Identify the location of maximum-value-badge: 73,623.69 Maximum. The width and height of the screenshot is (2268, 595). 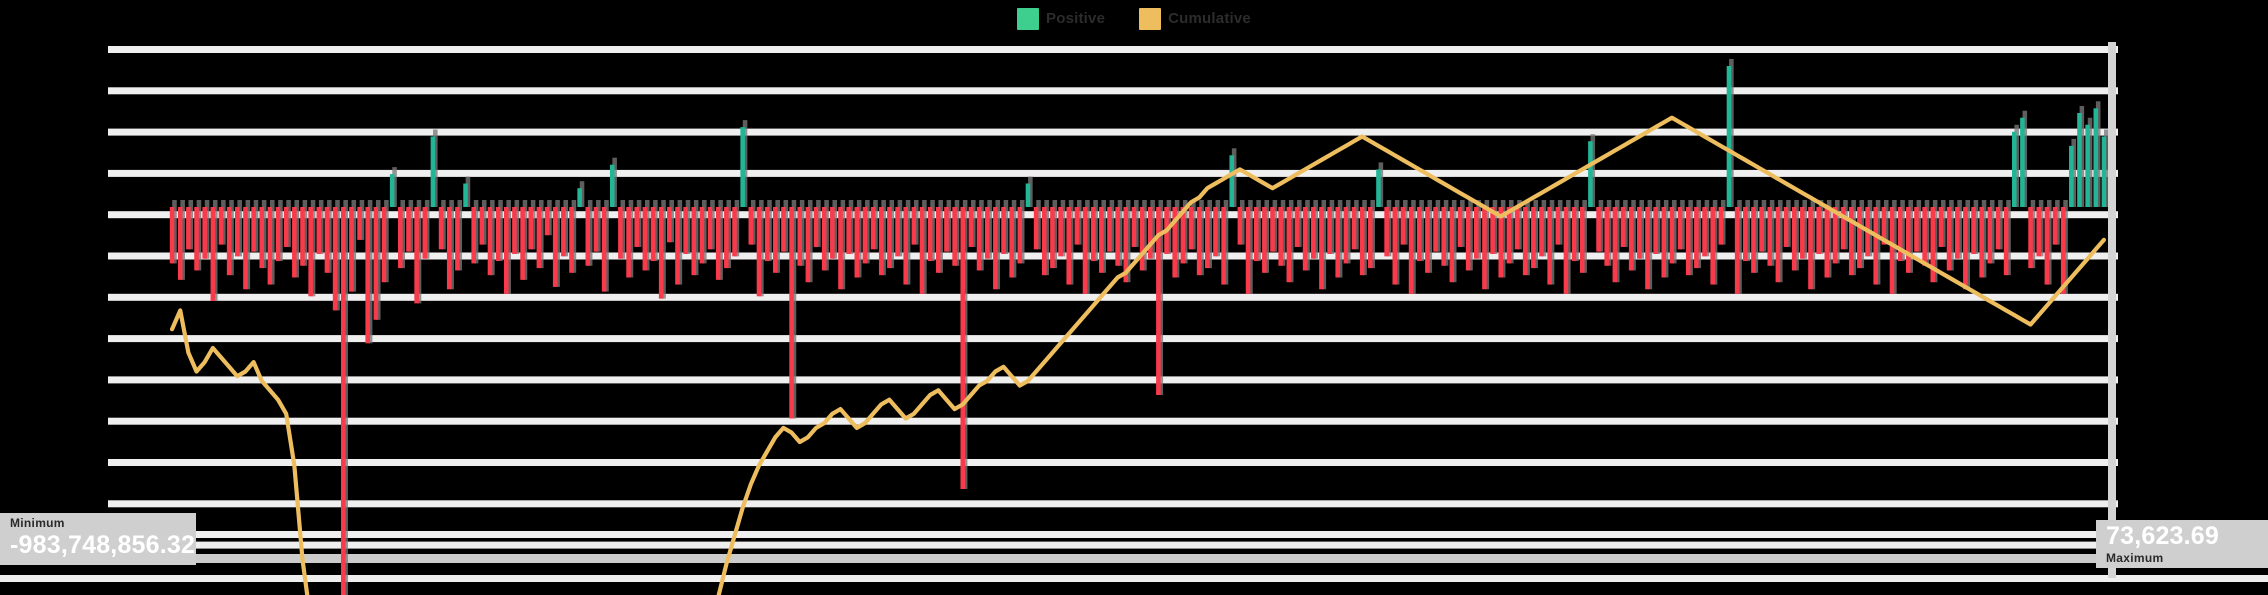
(2182, 544).